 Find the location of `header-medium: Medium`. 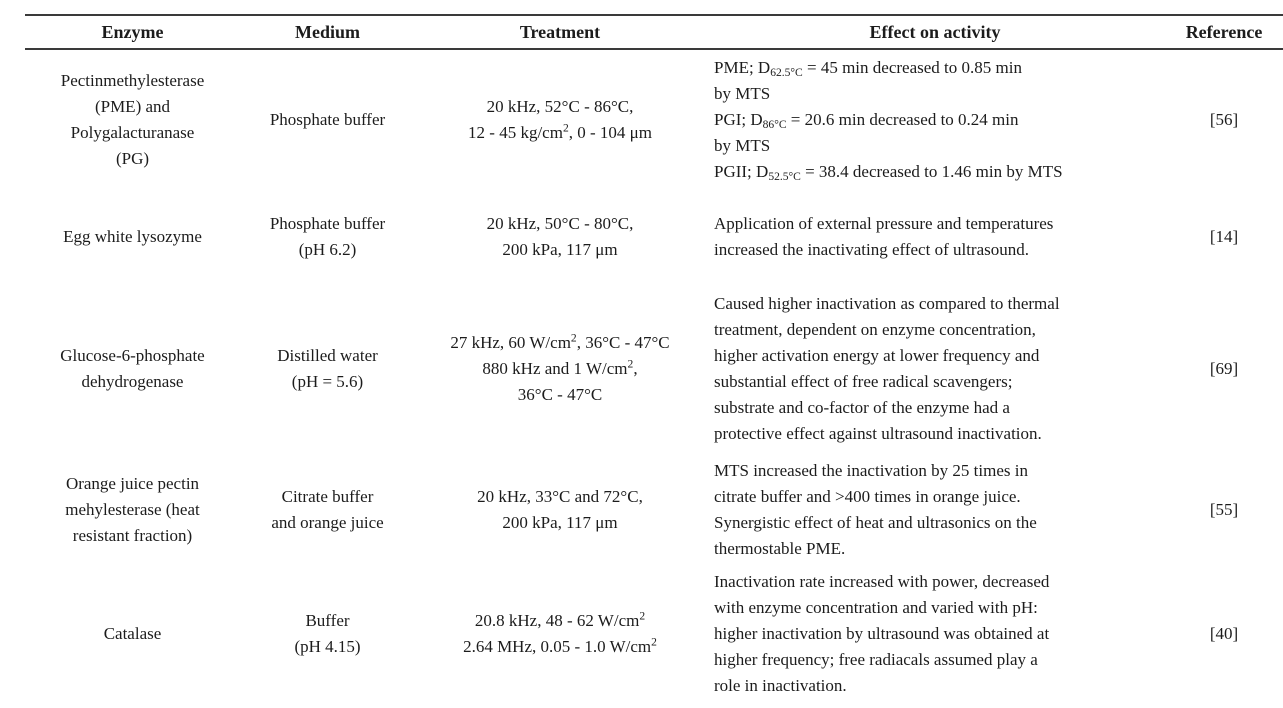

header-medium: Medium is located at coordinates (327, 32).